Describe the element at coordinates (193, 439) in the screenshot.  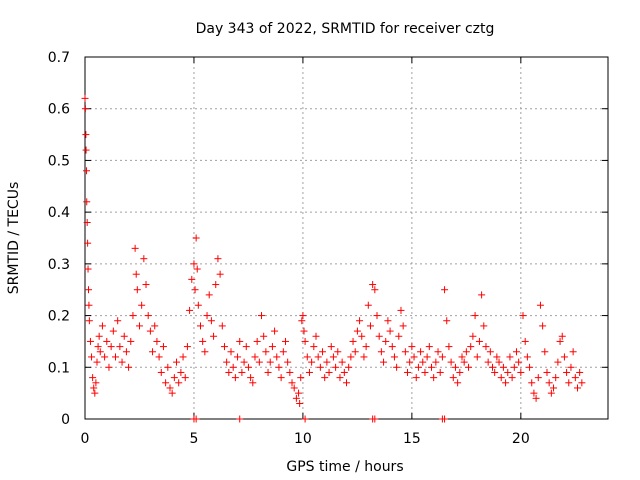
I see `x-tick-label: 5` at that location.